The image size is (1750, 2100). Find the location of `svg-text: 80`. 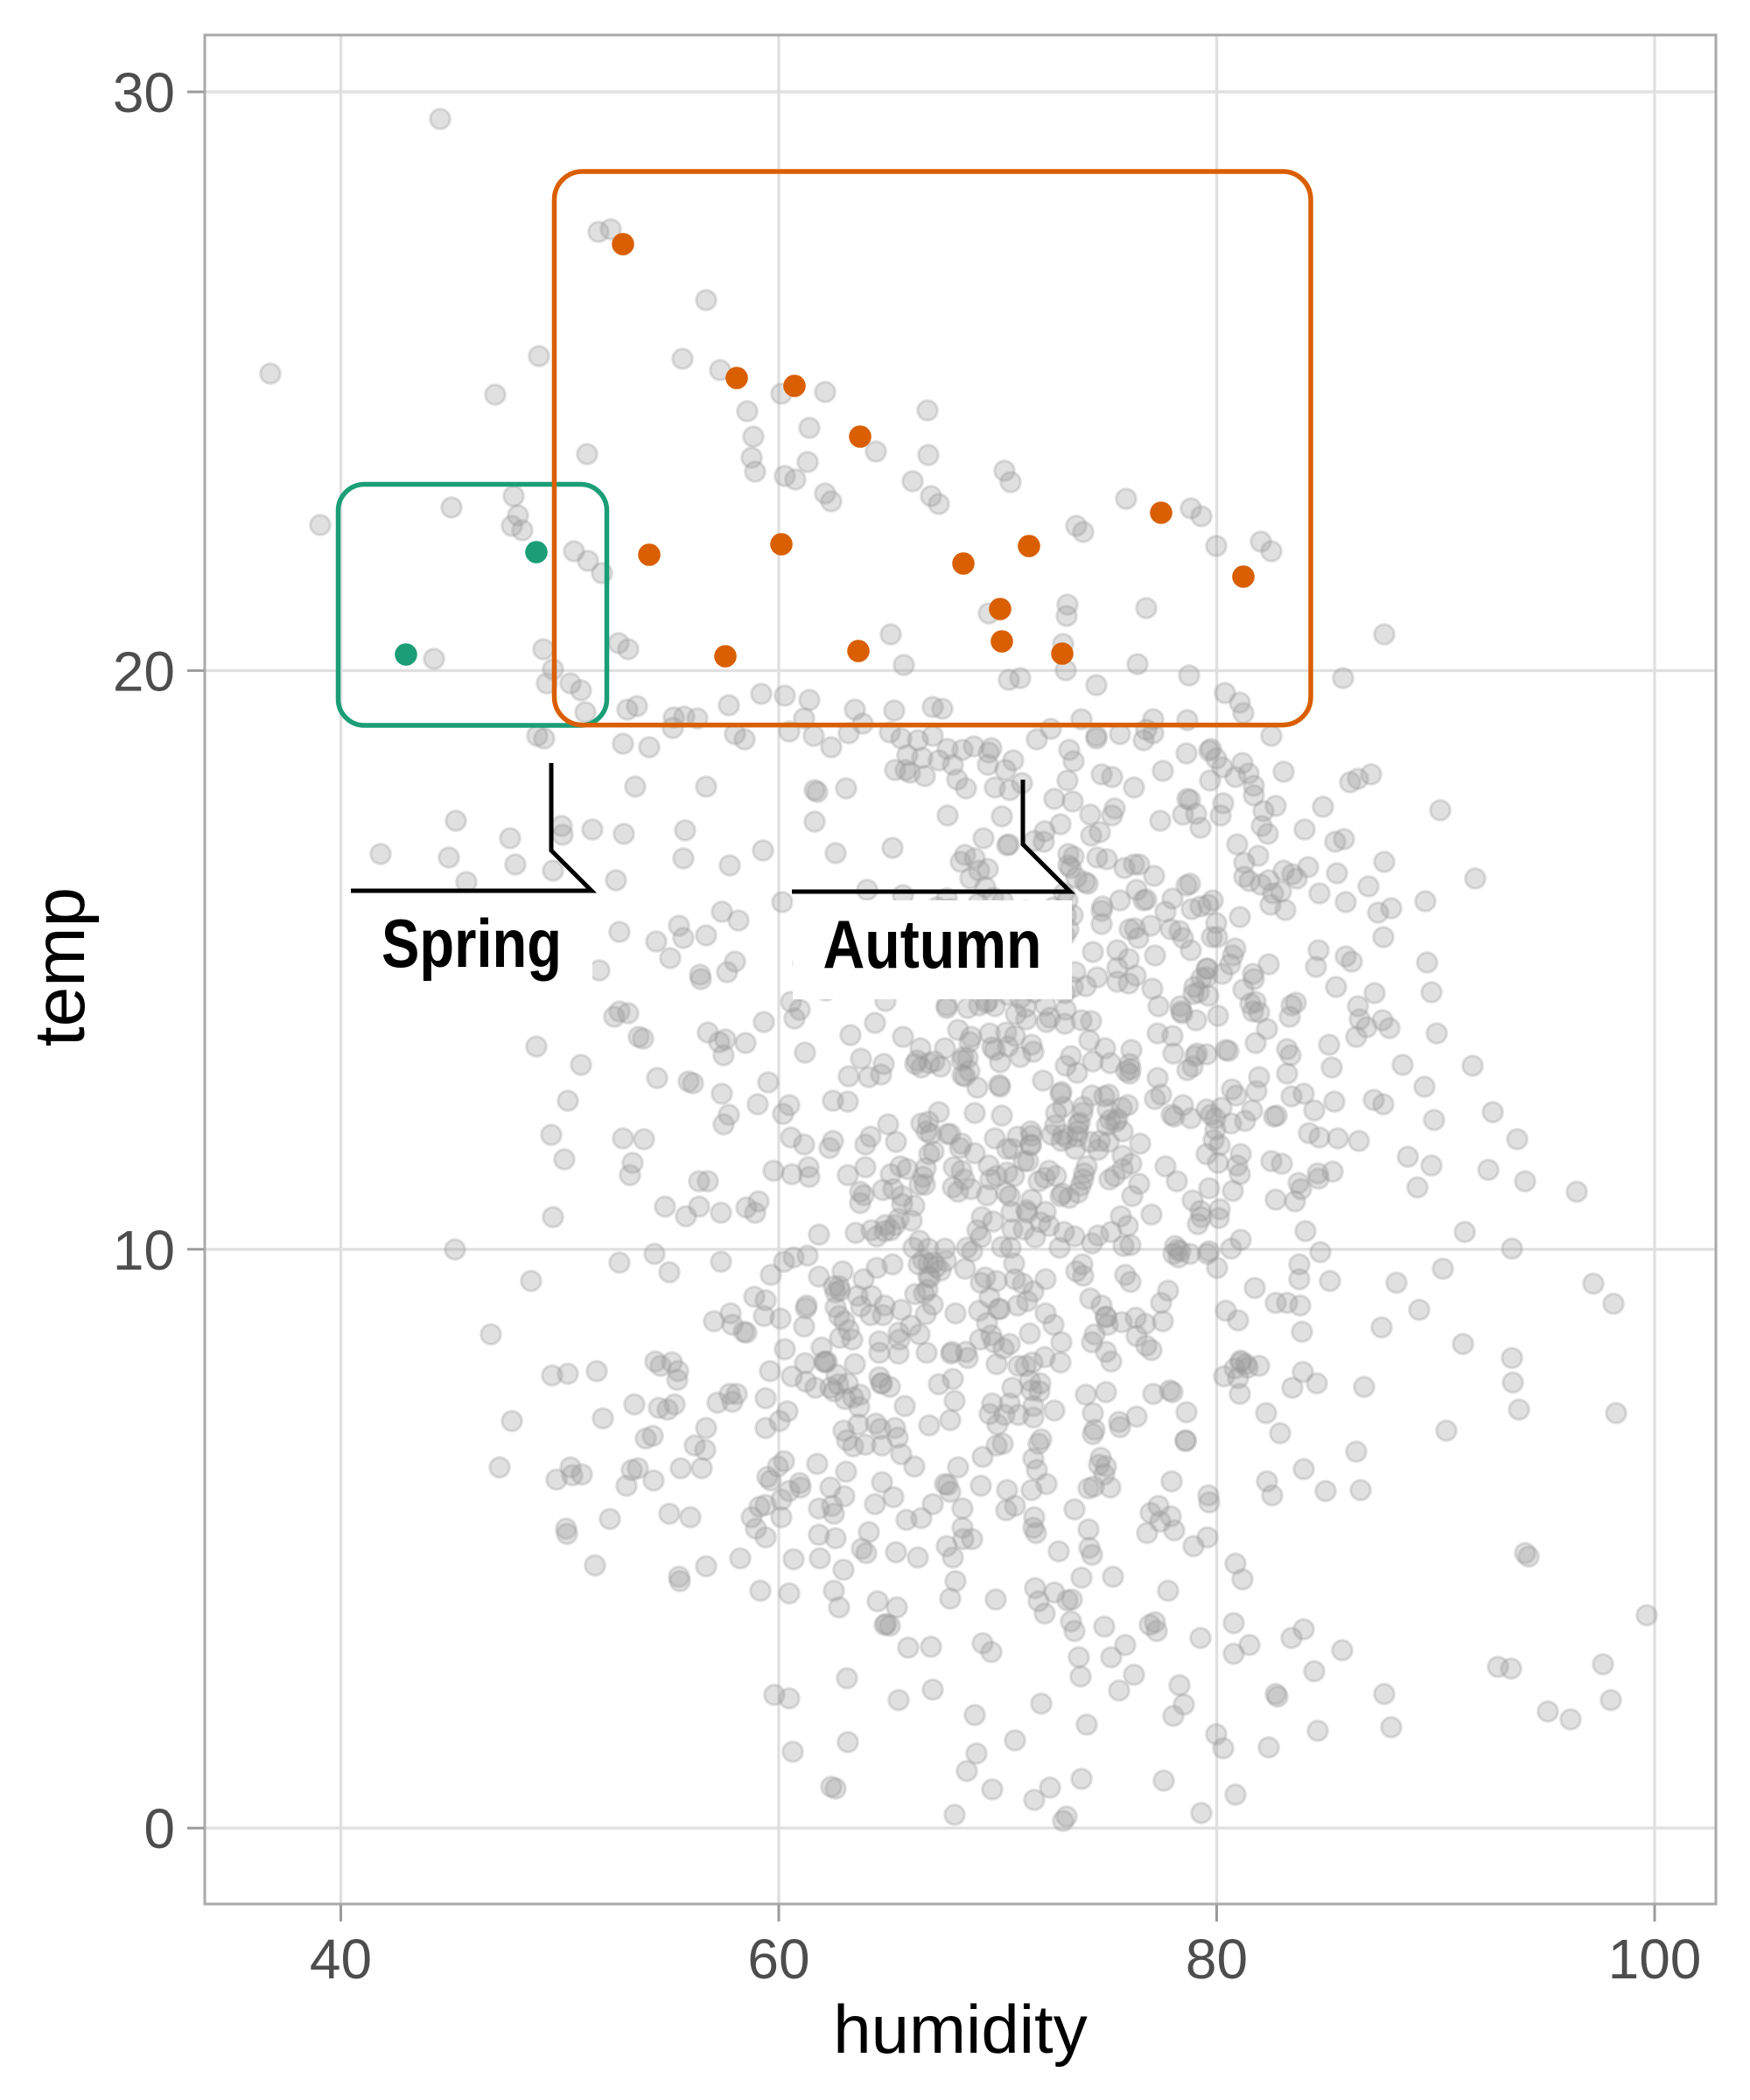

svg-text: 80 is located at coordinates (1217, 1959).